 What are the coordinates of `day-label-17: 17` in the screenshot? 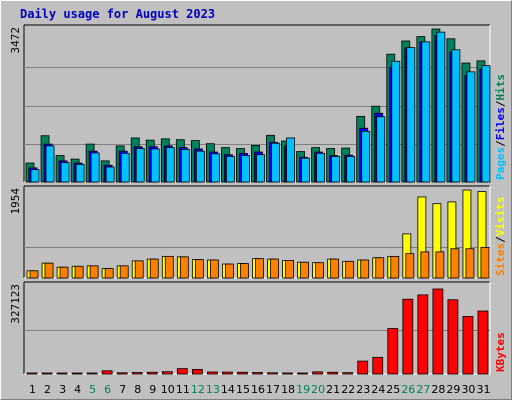 It's located at (273, 389).